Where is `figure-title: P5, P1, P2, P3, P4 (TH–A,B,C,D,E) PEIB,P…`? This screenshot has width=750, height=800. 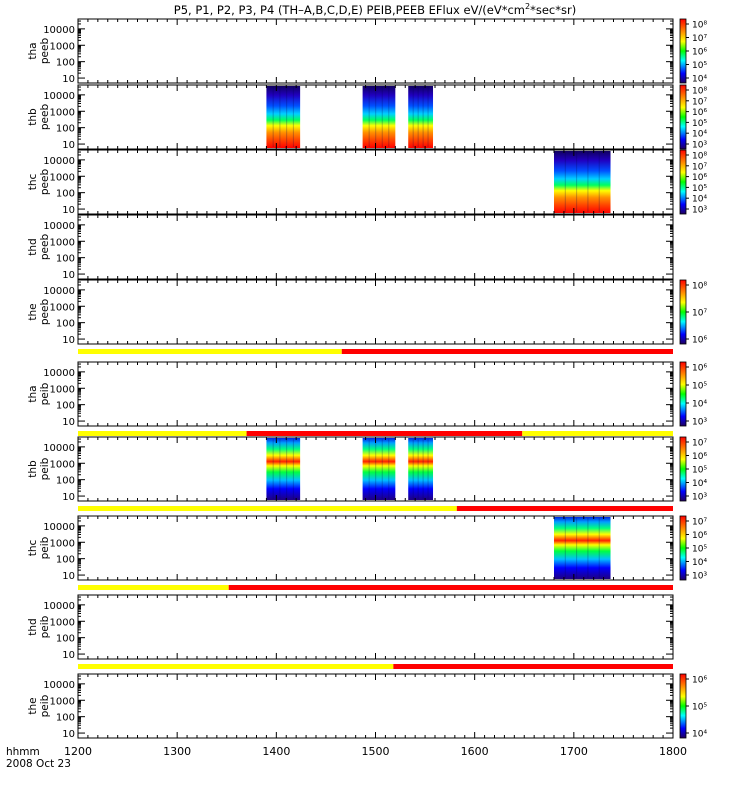
figure-title: P5, P1, P2, P3, P4 (TH–A,B,C,D,E) PEIB,P… is located at coordinates (375, 9).